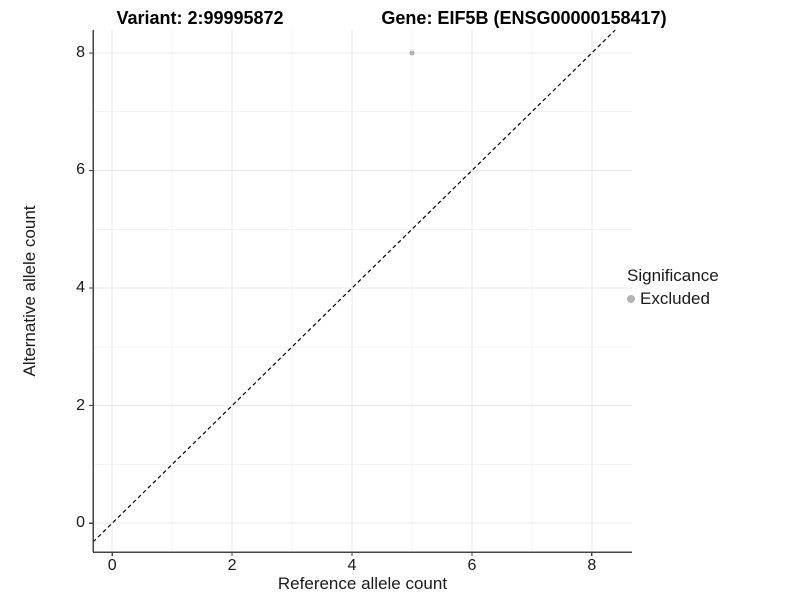  I want to click on title-gene: Gene: EIF5B (ENSG00000158417), so click(524, 18).